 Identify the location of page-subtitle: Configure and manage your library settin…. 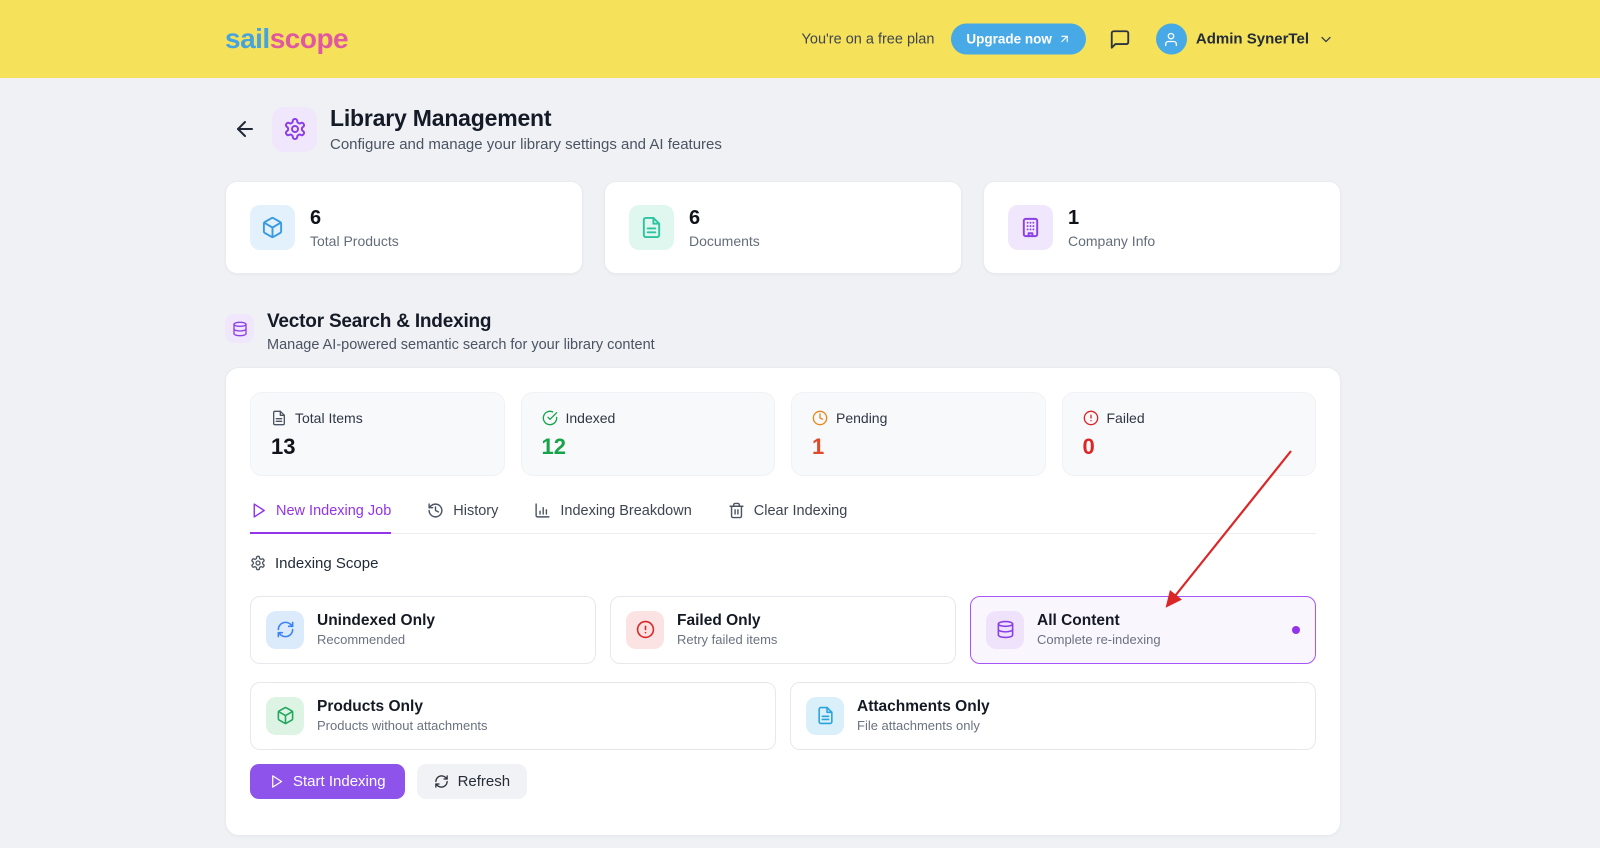
(526, 144).